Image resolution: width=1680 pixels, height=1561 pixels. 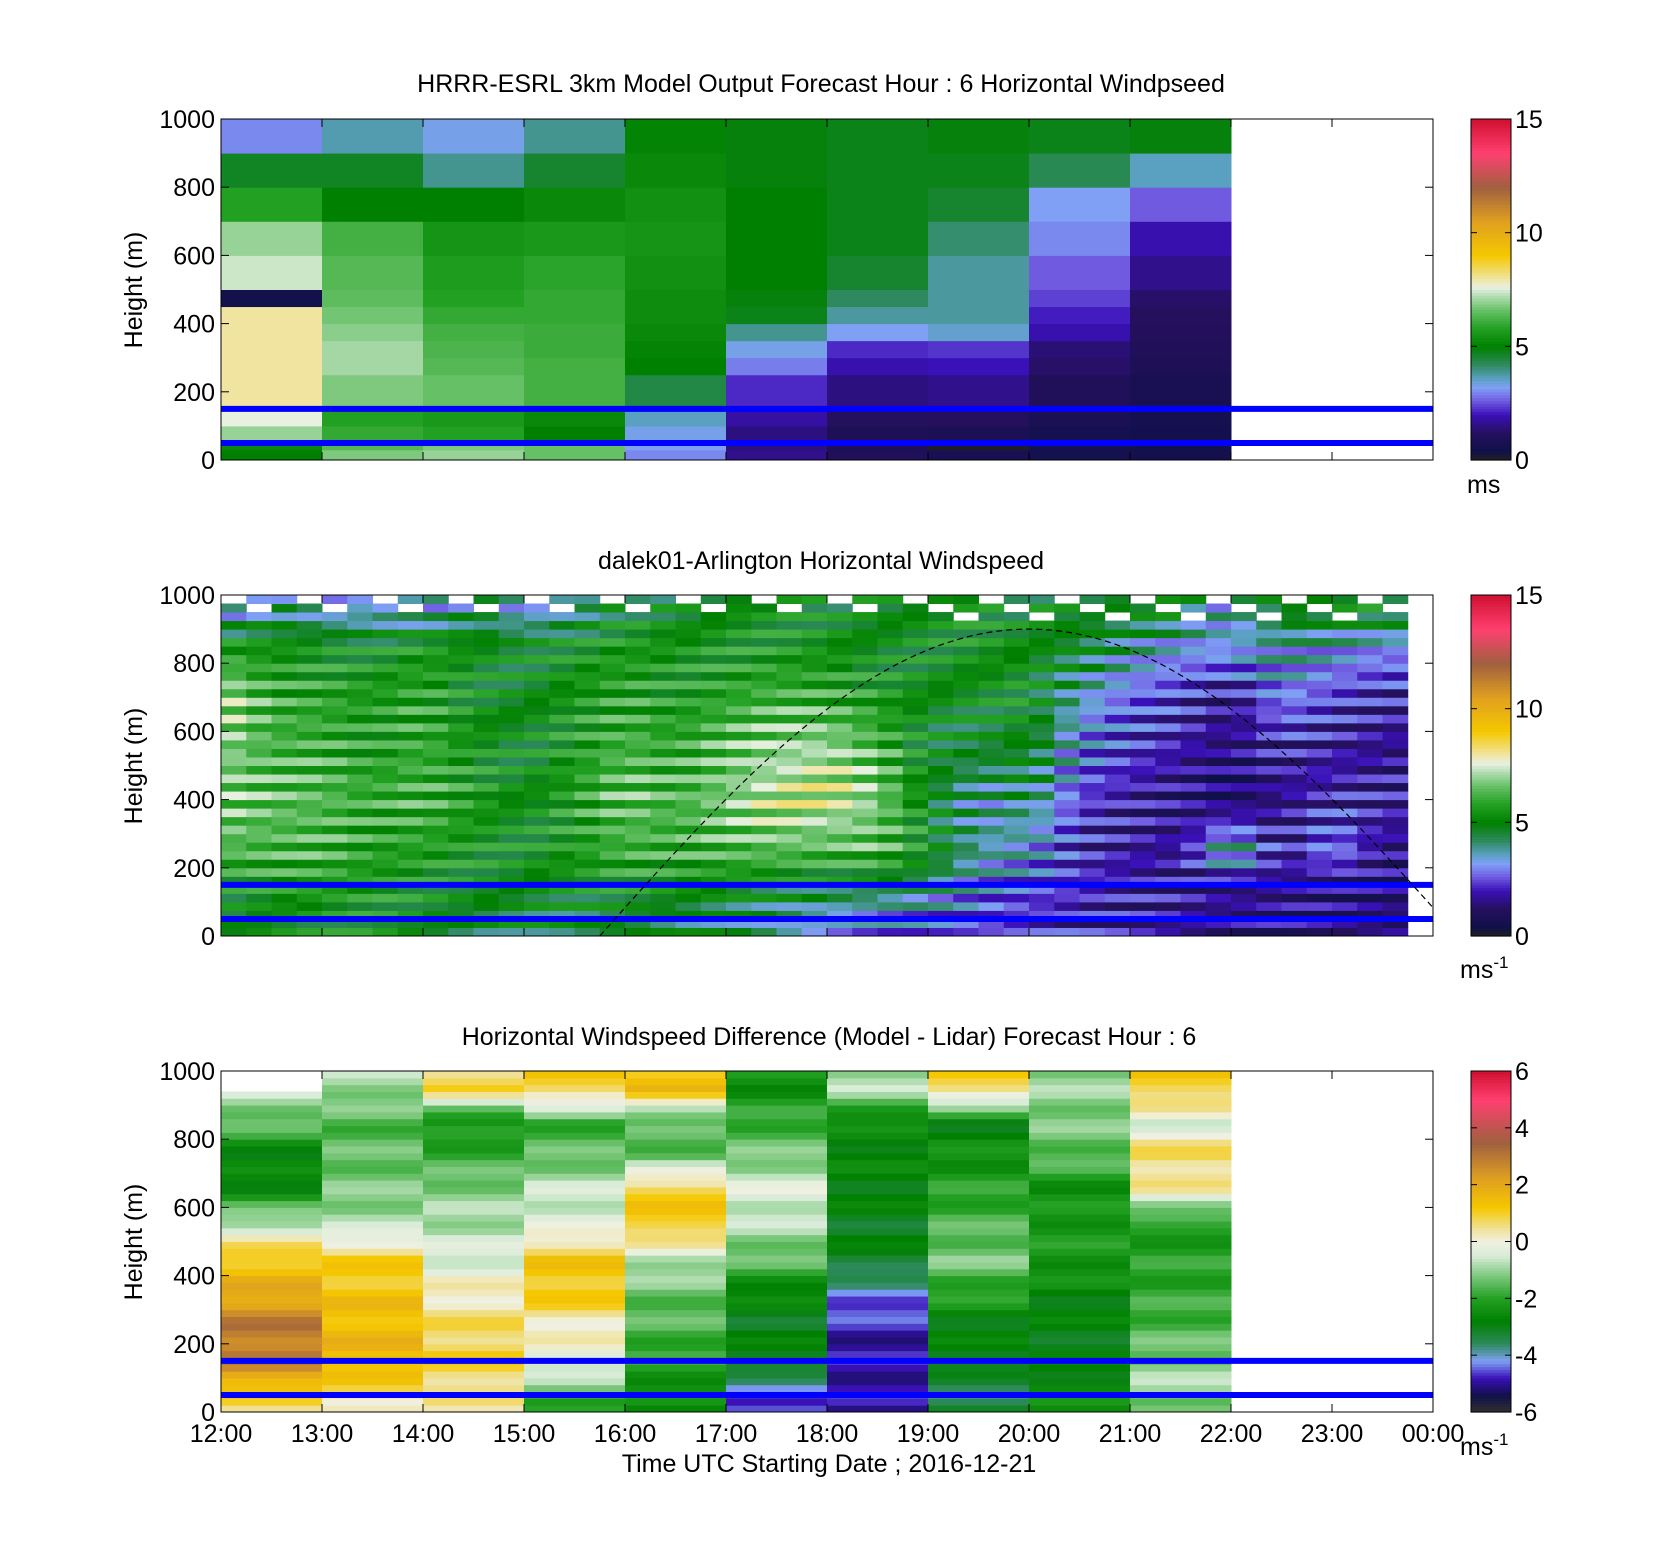 What do you see at coordinates (194, 1277) in the screenshot?
I see `y-tick-label: 400` at bounding box center [194, 1277].